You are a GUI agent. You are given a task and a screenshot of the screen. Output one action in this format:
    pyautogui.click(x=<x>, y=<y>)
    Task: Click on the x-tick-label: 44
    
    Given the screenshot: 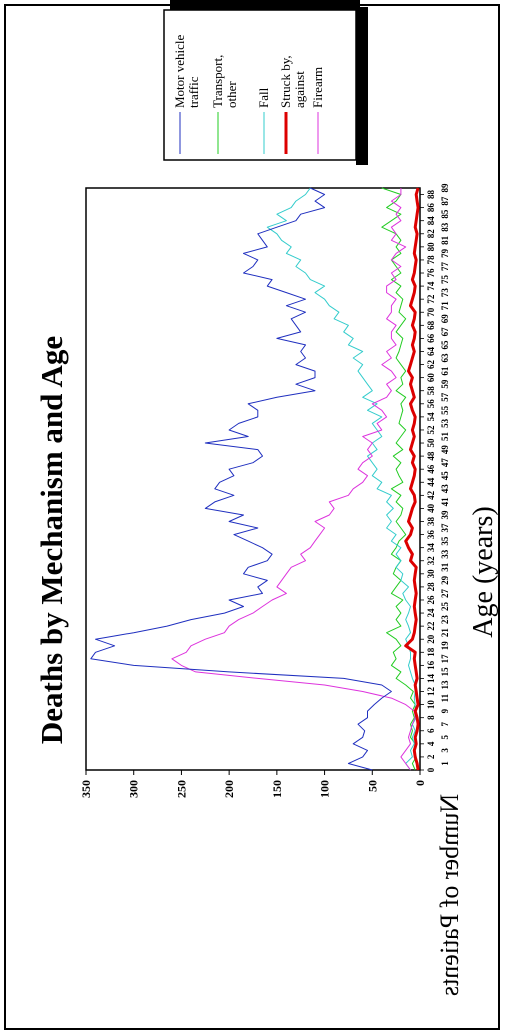 What is the action you would take?
    pyautogui.click(x=431, y=482)
    